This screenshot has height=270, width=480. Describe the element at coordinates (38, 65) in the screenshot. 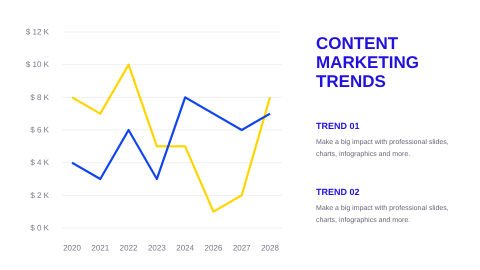

I see `y-tick-label: $ 10 K` at that location.